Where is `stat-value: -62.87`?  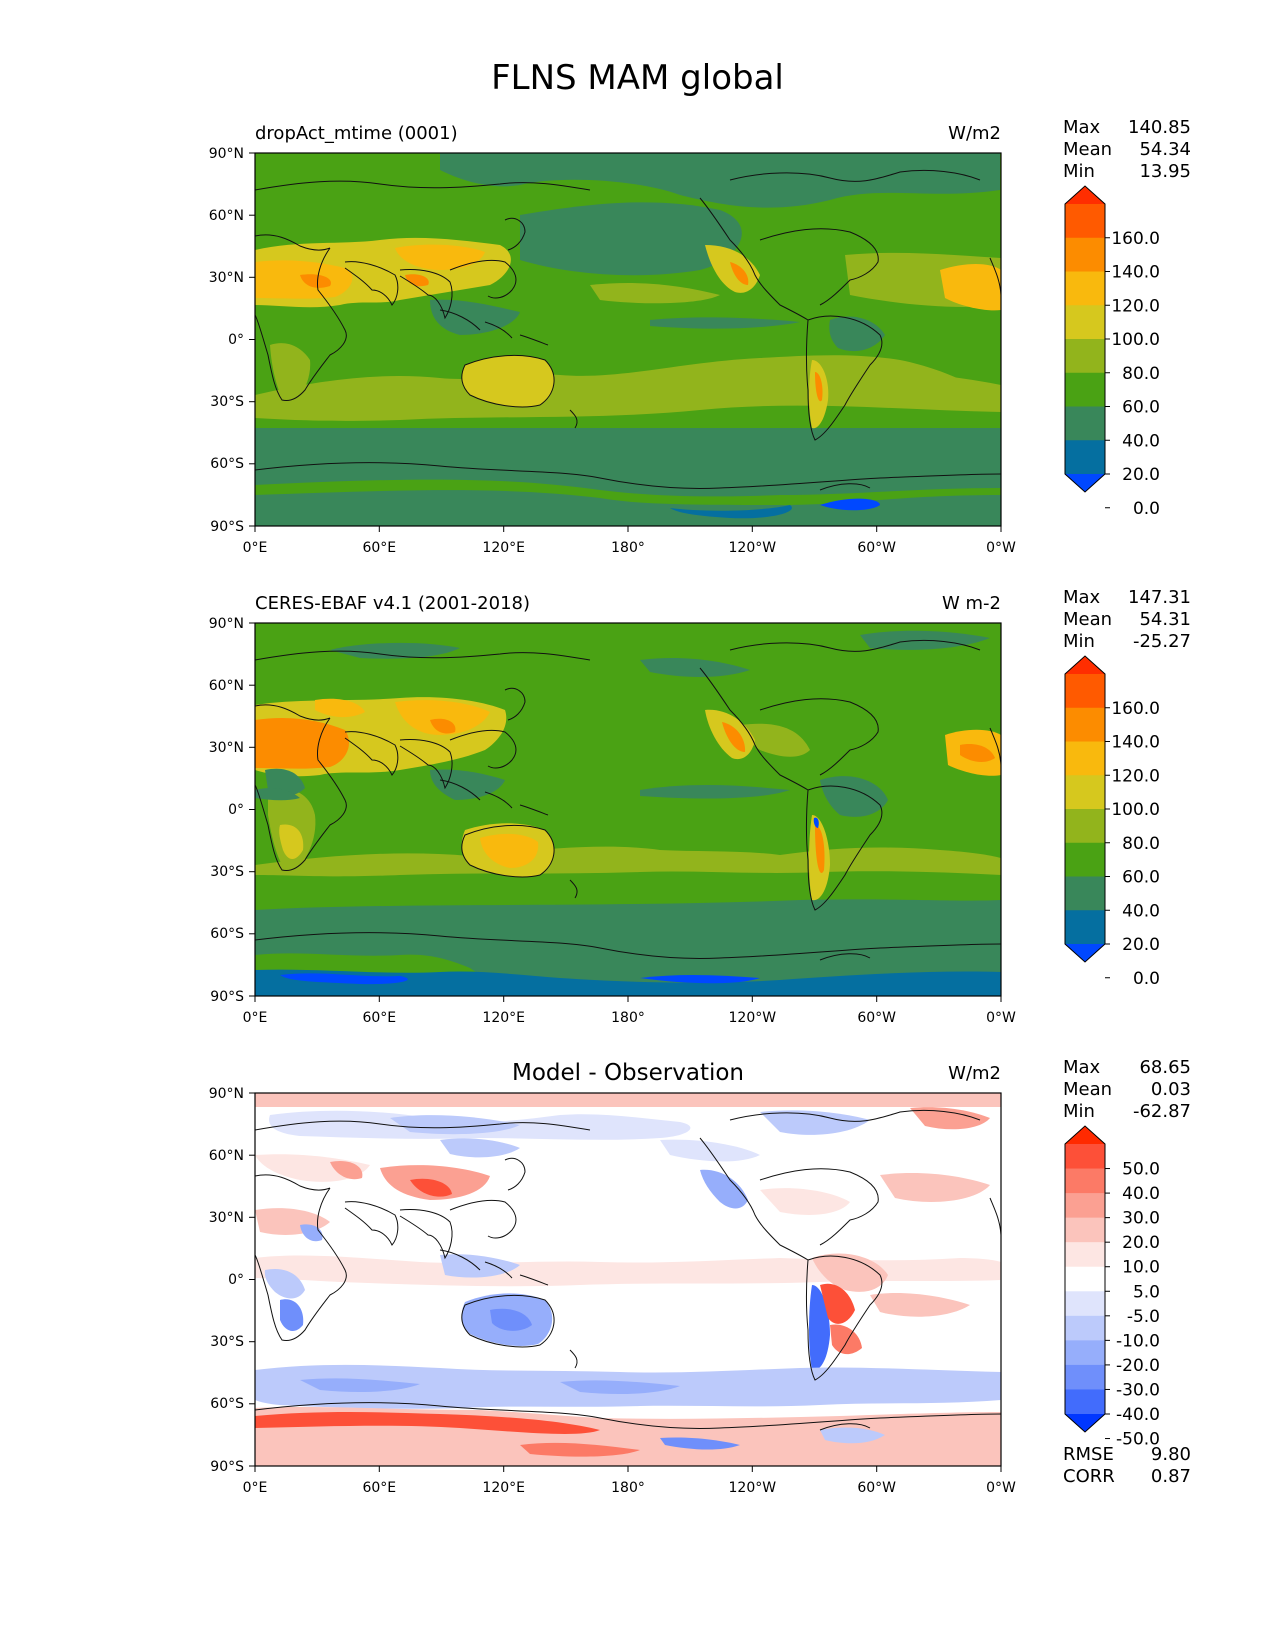
stat-value: -62.87 is located at coordinates (1161, 1111).